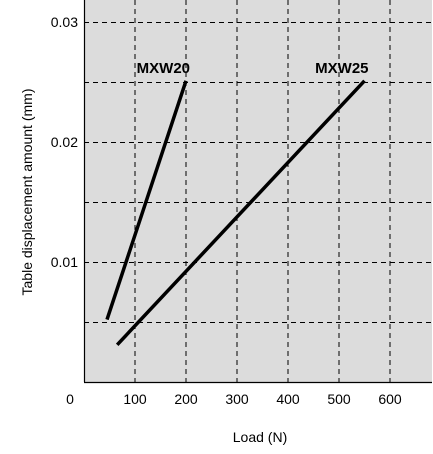 The image size is (433, 454). What do you see at coordinates (70, 399) in the screenshot?
I see `x-tick-label: 0` at bounding box center [70, 399].